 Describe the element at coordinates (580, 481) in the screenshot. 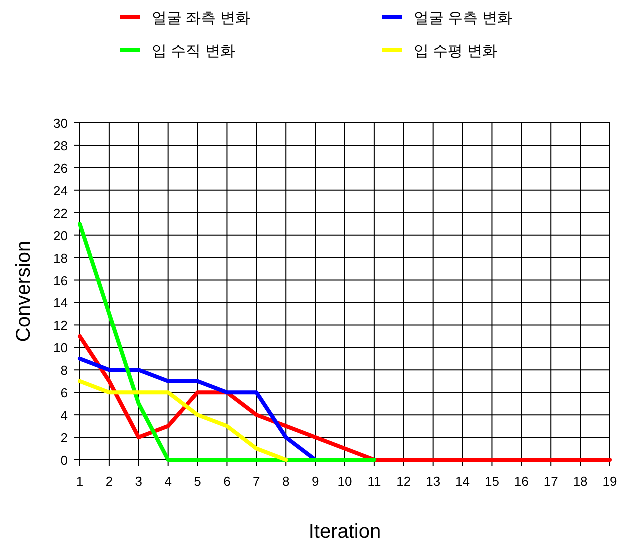

I see `x-tick-label: 18` at that location.